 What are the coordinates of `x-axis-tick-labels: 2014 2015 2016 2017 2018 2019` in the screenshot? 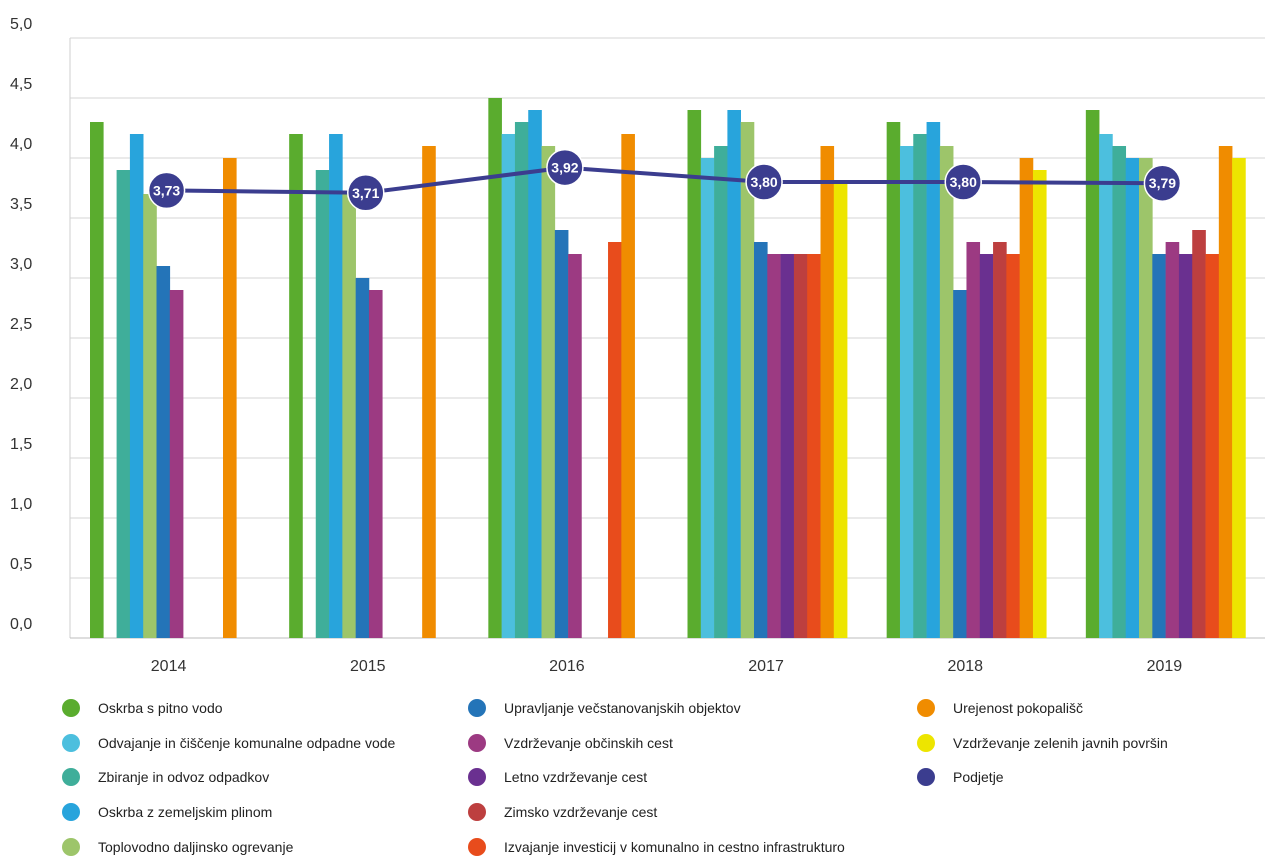 It's located at (667, 666).